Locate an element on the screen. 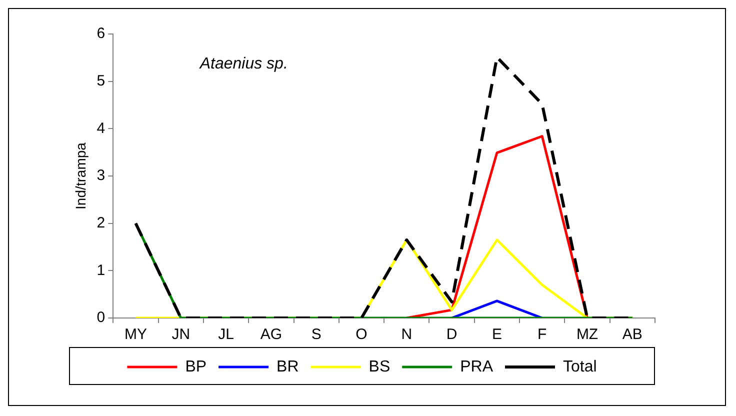 Image resolution: width=736 pixels, height=416 pixels. legend-label: BS is located at coordinates (379, 367).